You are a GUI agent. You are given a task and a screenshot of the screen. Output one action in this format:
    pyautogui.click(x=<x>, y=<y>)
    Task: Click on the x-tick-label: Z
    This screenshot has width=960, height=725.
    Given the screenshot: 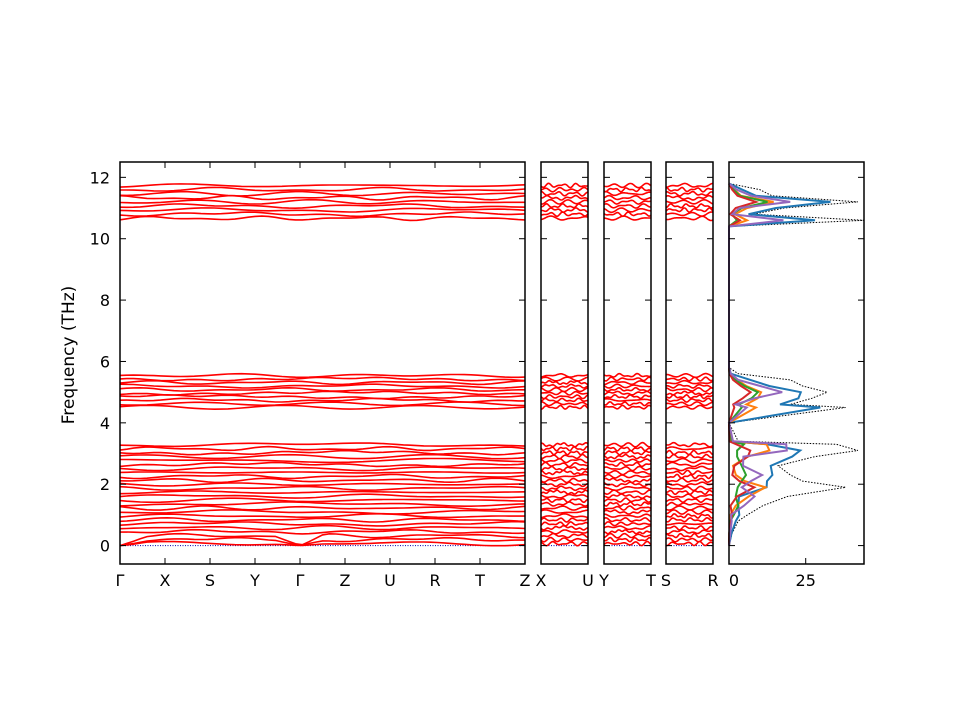 What is the action you would take?
    pyautogui.click(x=525, y=580)
    